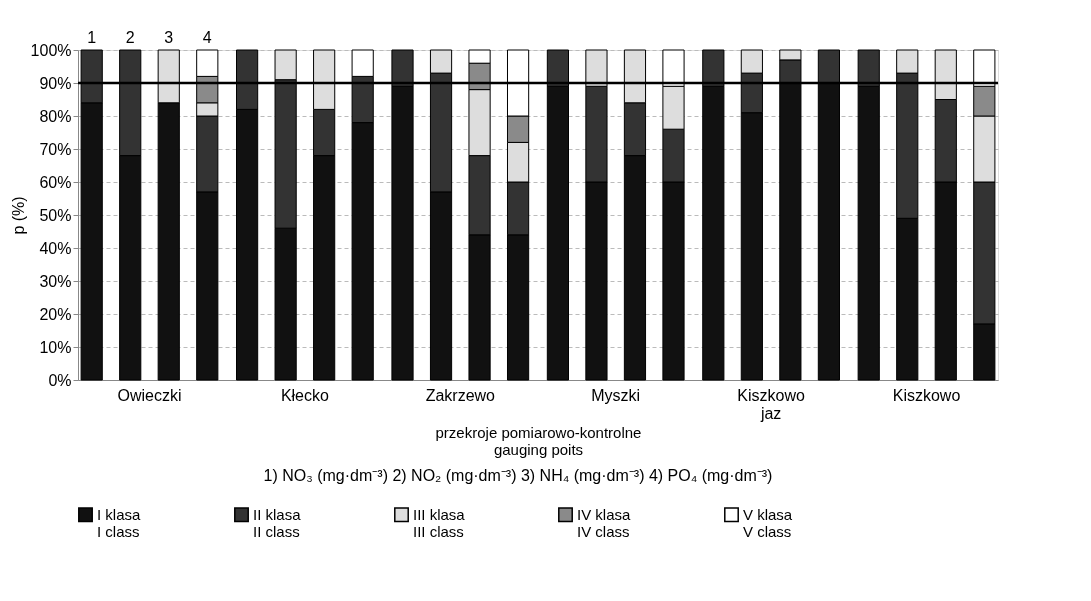  I want to click on y-tick-label: 70%, so click(55, 149).